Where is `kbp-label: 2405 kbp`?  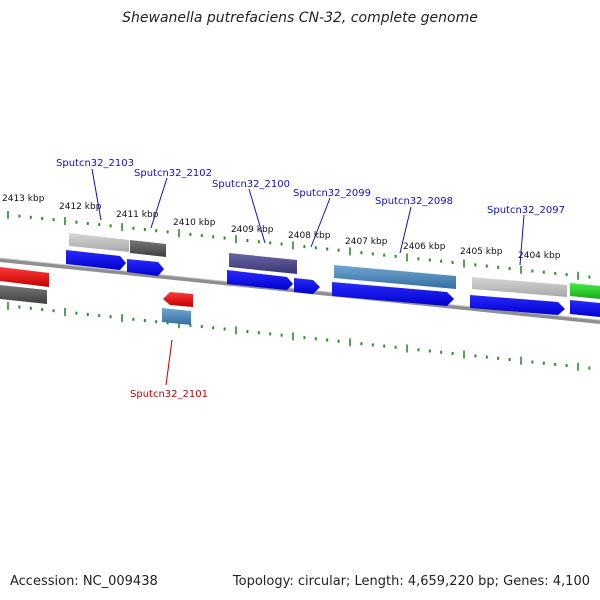 kbp-label: 2405 kbp is located at coordinates (481, 252).